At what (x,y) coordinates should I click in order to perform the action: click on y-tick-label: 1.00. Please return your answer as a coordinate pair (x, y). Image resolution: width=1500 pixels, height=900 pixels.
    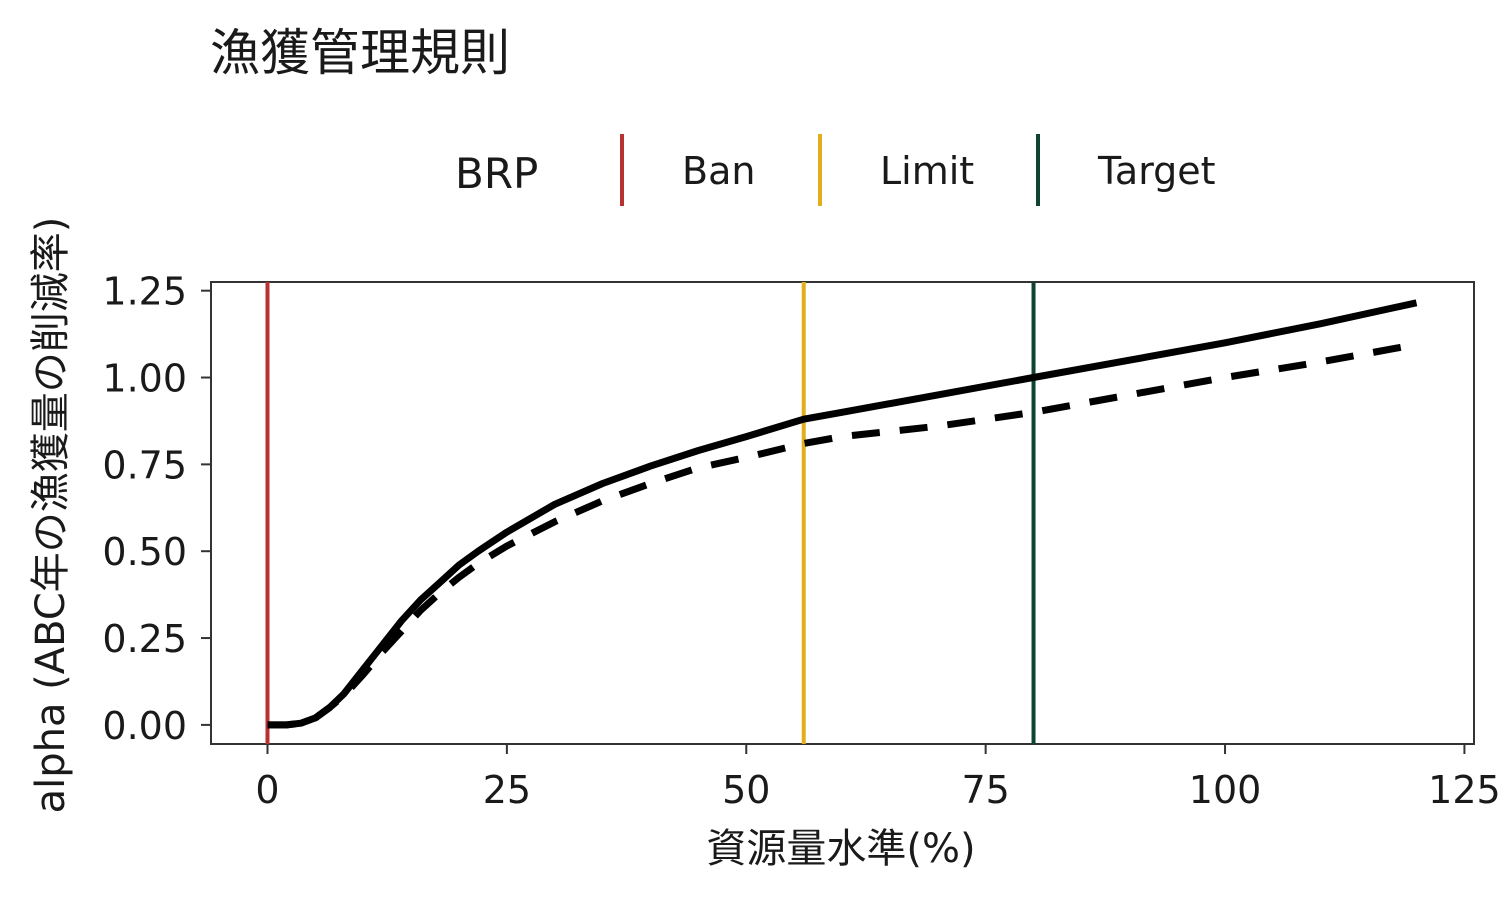
    Looking at the image, I should click on (144, 379).